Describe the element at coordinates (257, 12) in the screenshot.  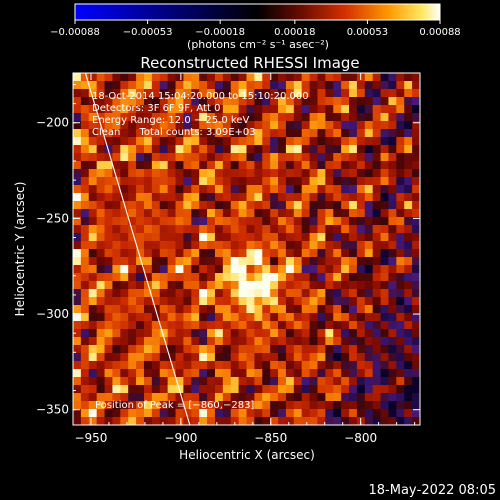
I see `colorbar-frame` at that location.